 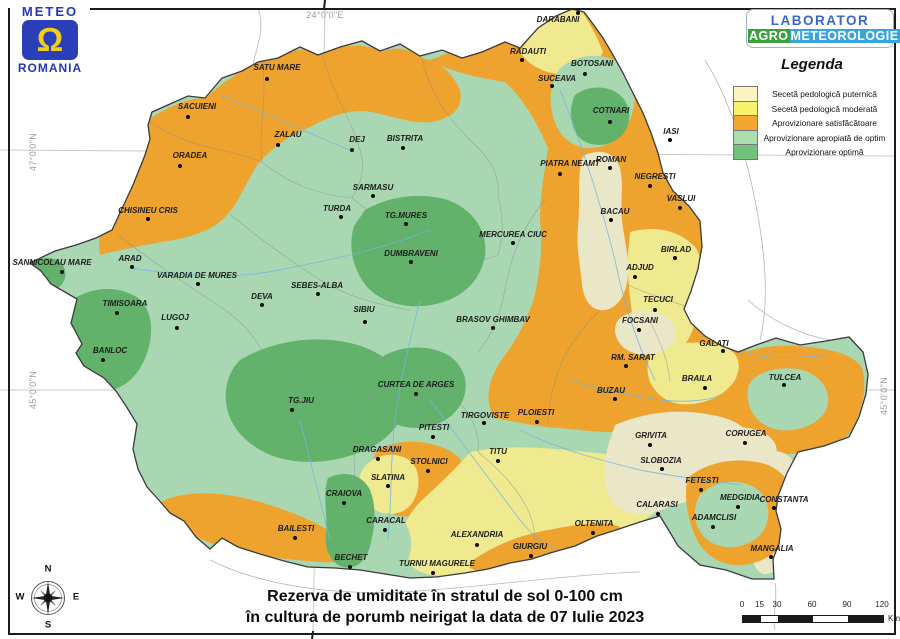 I want to click on city-label: CURTEA DE ARGES, so click(x=416, y=384).